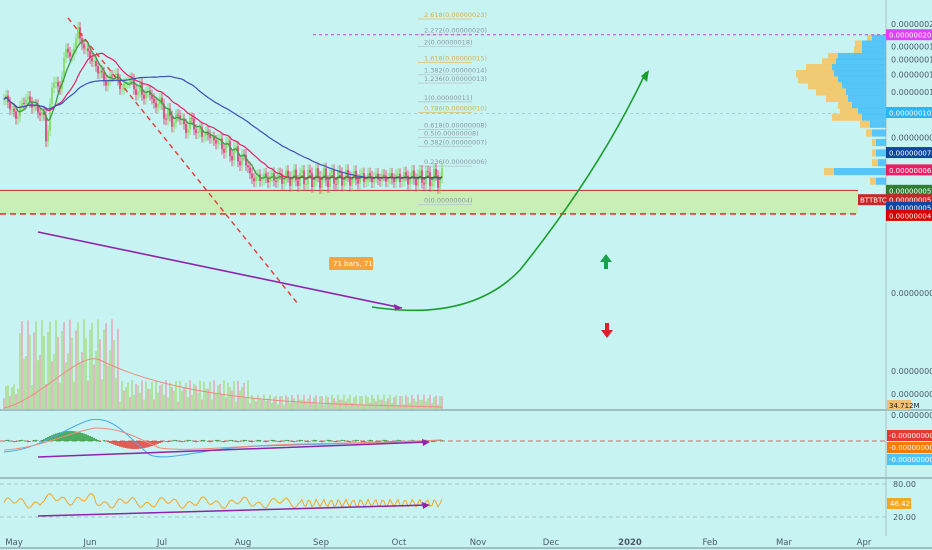 The image size is (932, 550). Describe the element at coordinates (429, 202) in the screenshot. I see `support-band` at that location.